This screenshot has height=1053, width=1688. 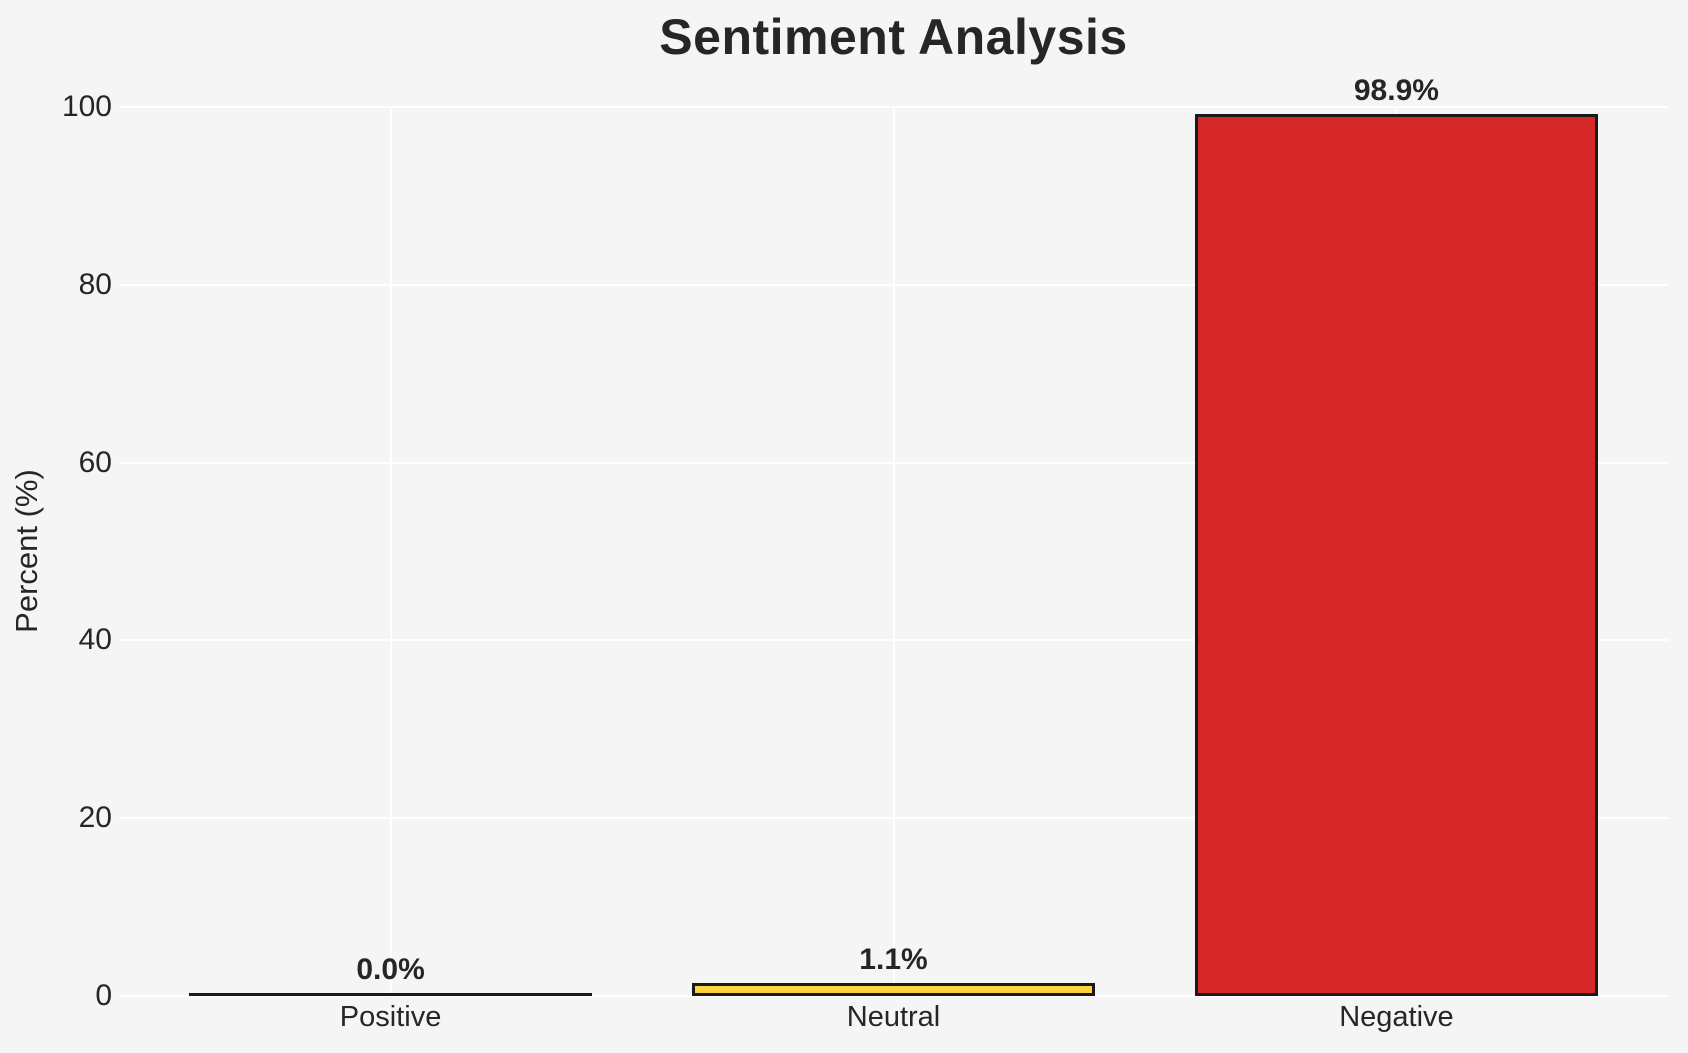 What do you see at coordinates (893, 959) in the screenshot?
I see `value-label-neutral: 1.1%` at bounding box center [893, 959].